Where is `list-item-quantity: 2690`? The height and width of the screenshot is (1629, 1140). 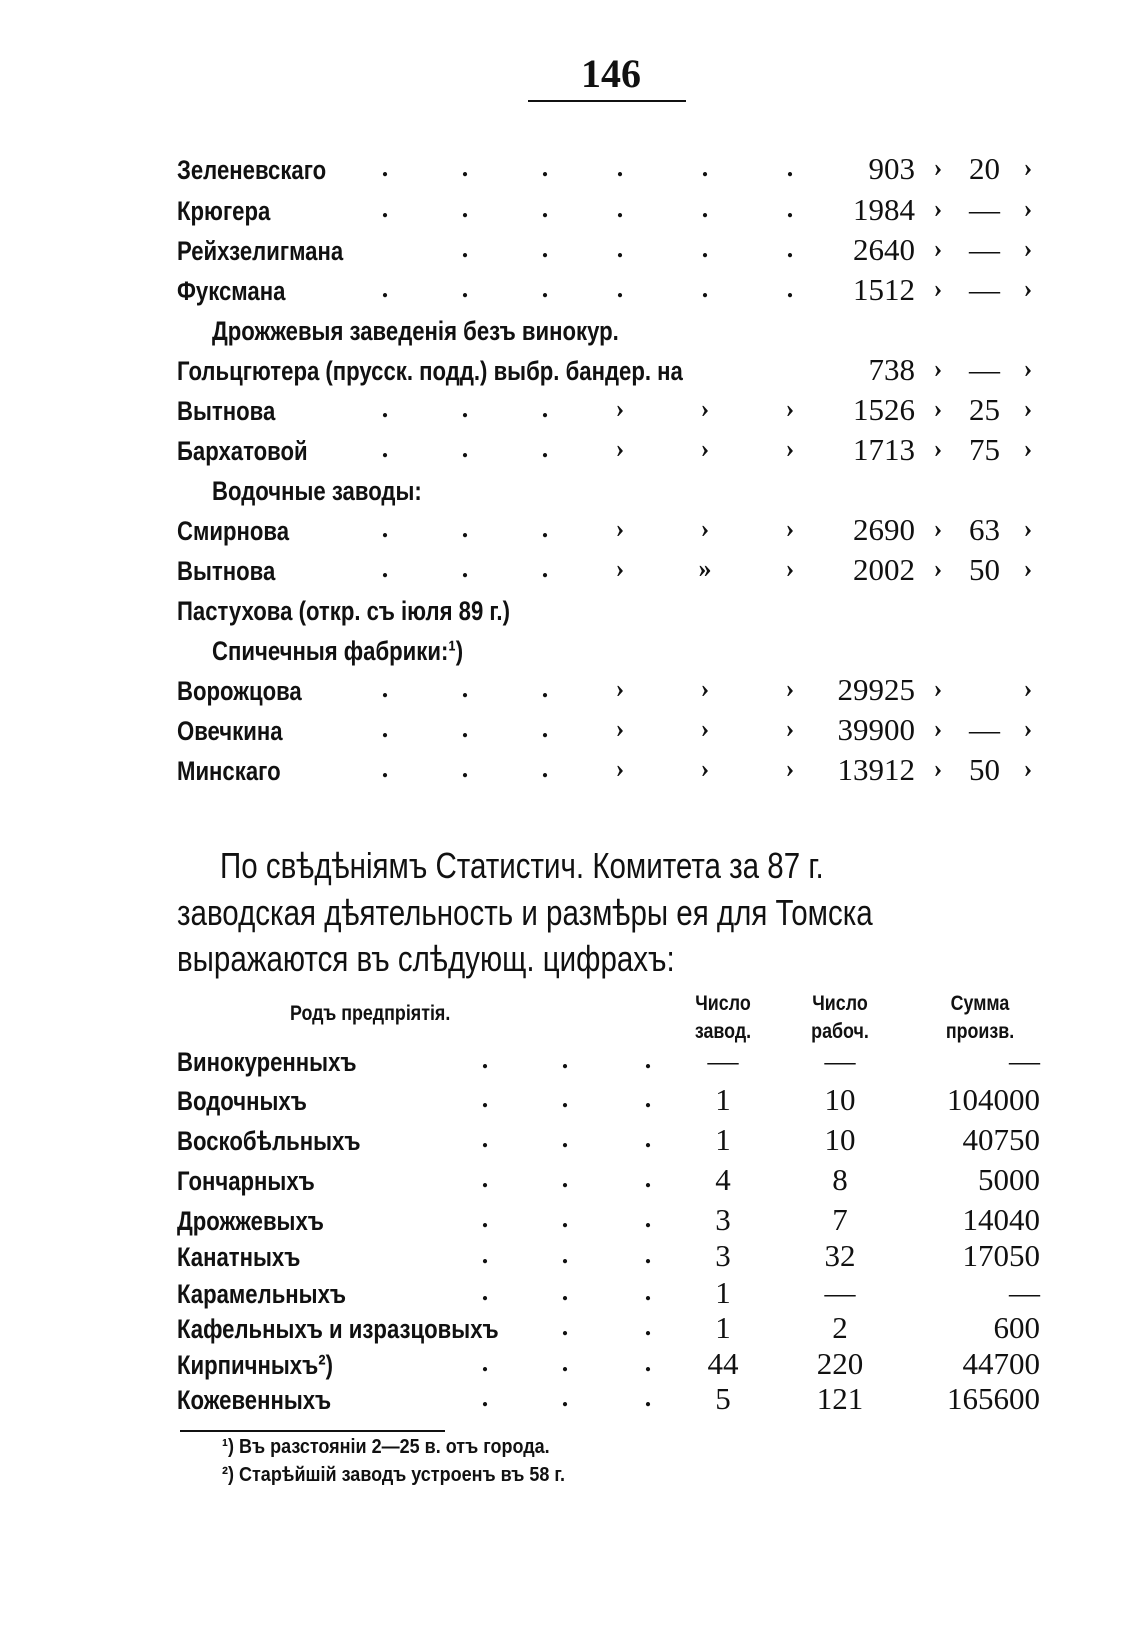 list-item-quantity: 2690 is located at coordinates (884, 529).